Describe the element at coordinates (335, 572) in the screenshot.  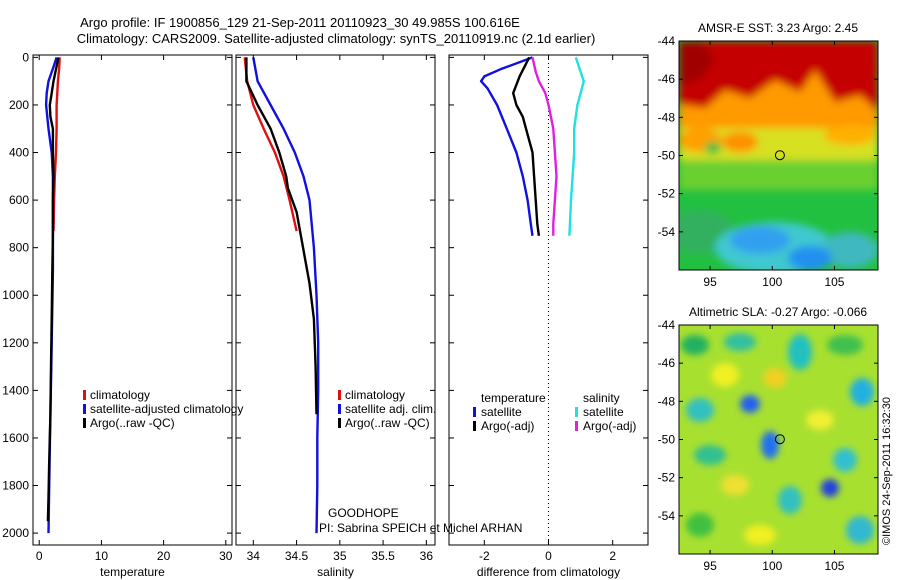
I see `salinity-x-axis-label: salinity` at that location.